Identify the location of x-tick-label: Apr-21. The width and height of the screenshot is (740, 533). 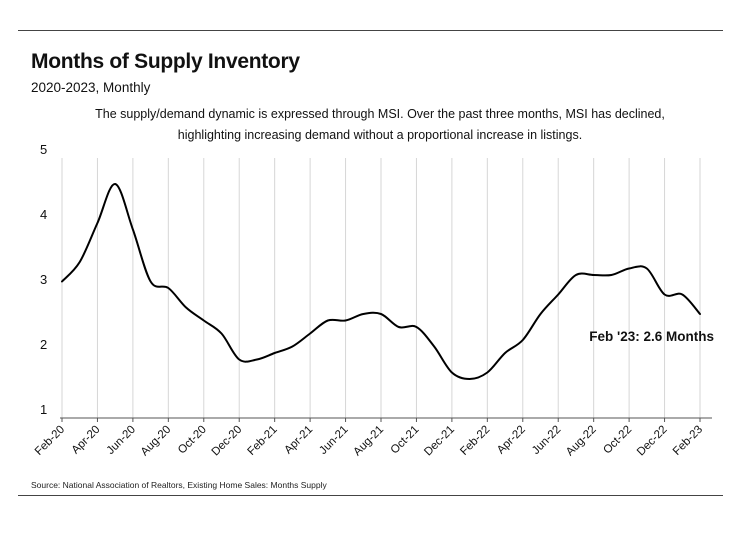
(298, 440).